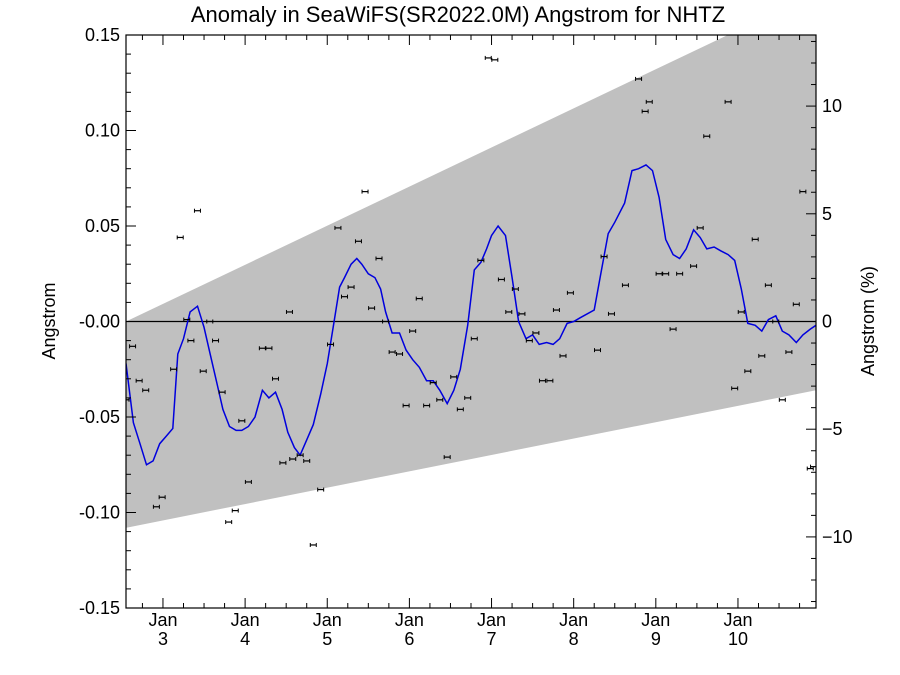 This screenshot has height=675, width=900. What do you see at coordinates (827, 214) in the screenshot?
I see `y2-tick-label: 5` at bounding box center [827, 214].